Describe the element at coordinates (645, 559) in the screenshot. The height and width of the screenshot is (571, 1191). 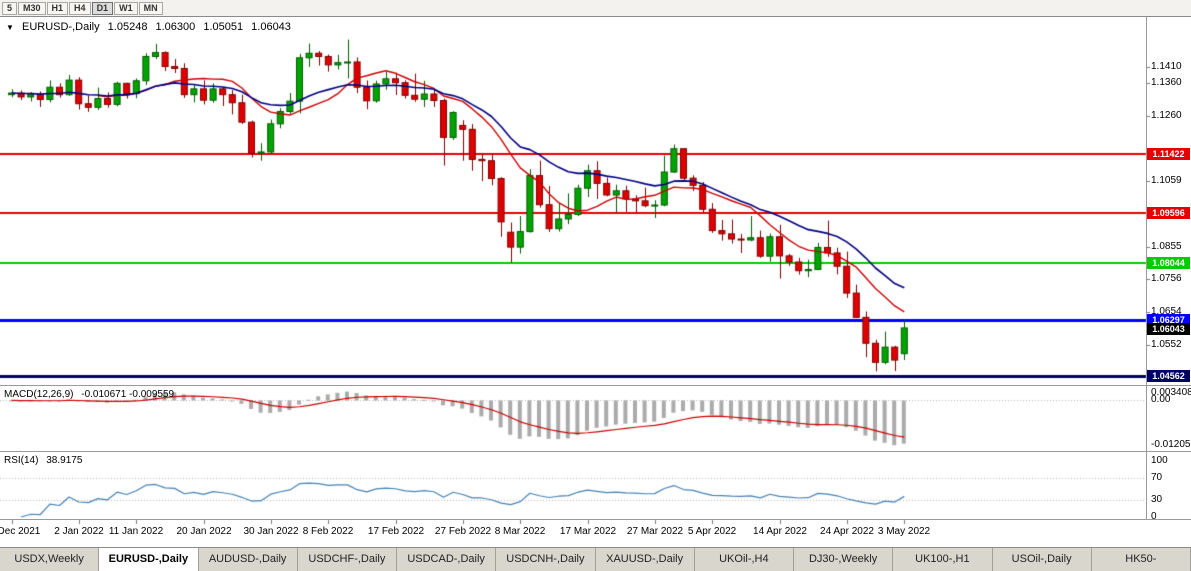
I see `tab-xauusd-daily: XAUUSD-,Daily` at that location.